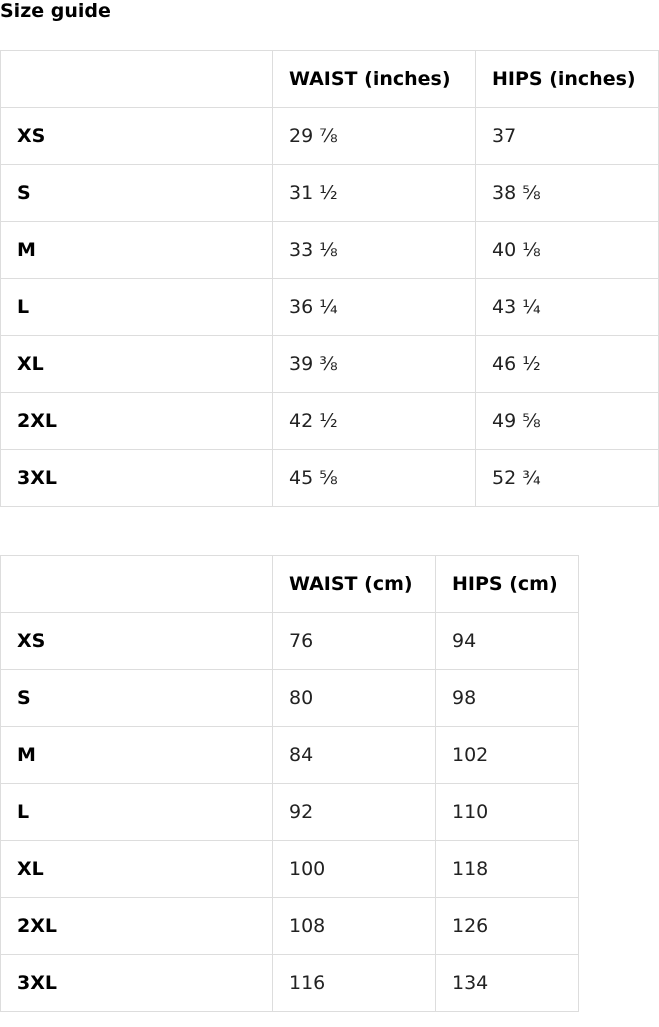  What do you see at coordinates (374, 364) in the screenshot?
I see `value-cell: 39 ⅜` at bounding box center [374, 364].